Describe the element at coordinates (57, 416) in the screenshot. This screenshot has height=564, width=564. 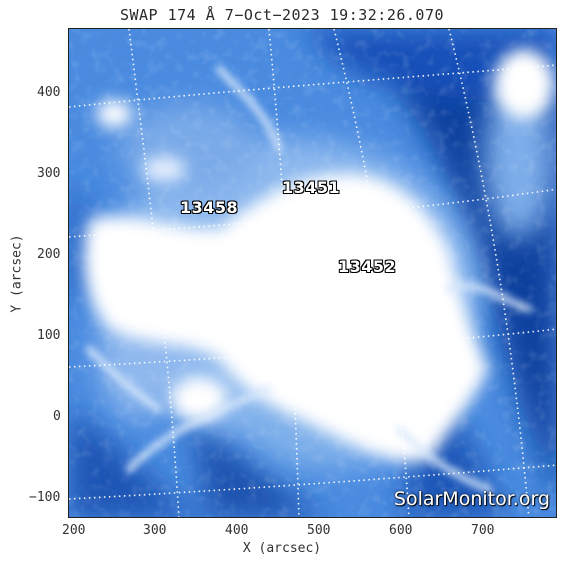
I see `y-tick-label: 0` at that location.